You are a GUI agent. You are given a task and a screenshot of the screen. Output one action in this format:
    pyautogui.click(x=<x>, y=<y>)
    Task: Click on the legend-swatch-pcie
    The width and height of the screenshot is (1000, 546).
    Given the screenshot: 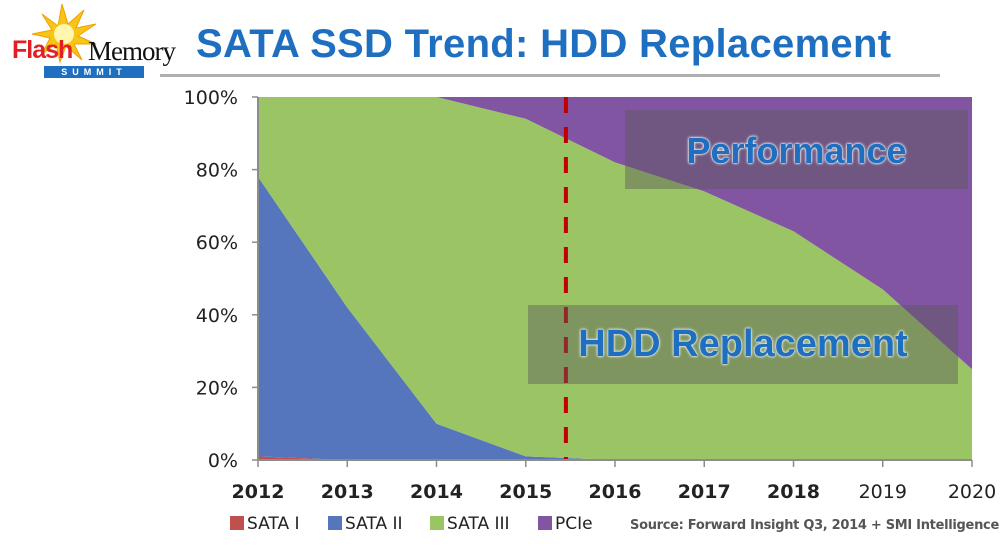 What is the action you would take?
    pyautogui.click(x=545, y=523)
    